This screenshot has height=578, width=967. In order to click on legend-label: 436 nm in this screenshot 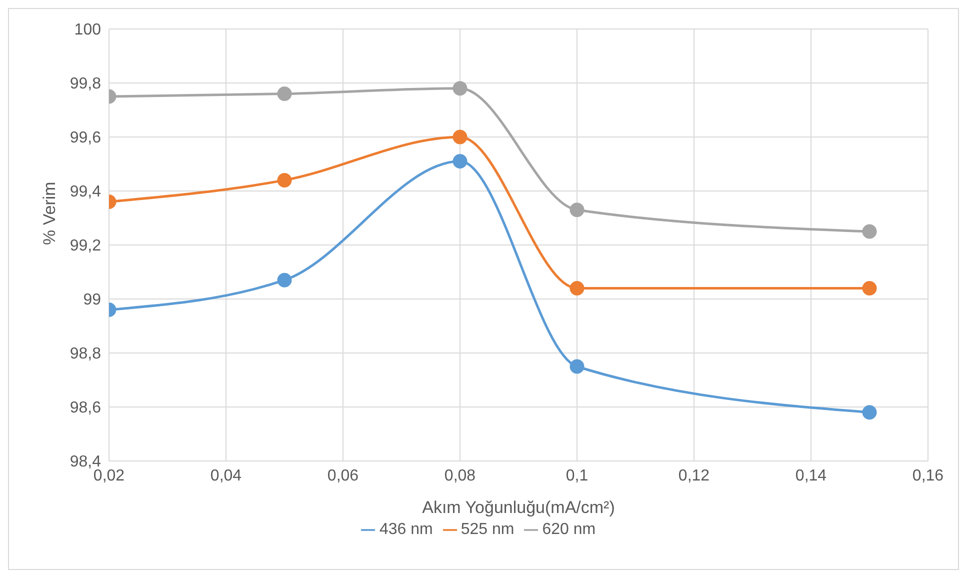, I will do `click(406, 529)`.